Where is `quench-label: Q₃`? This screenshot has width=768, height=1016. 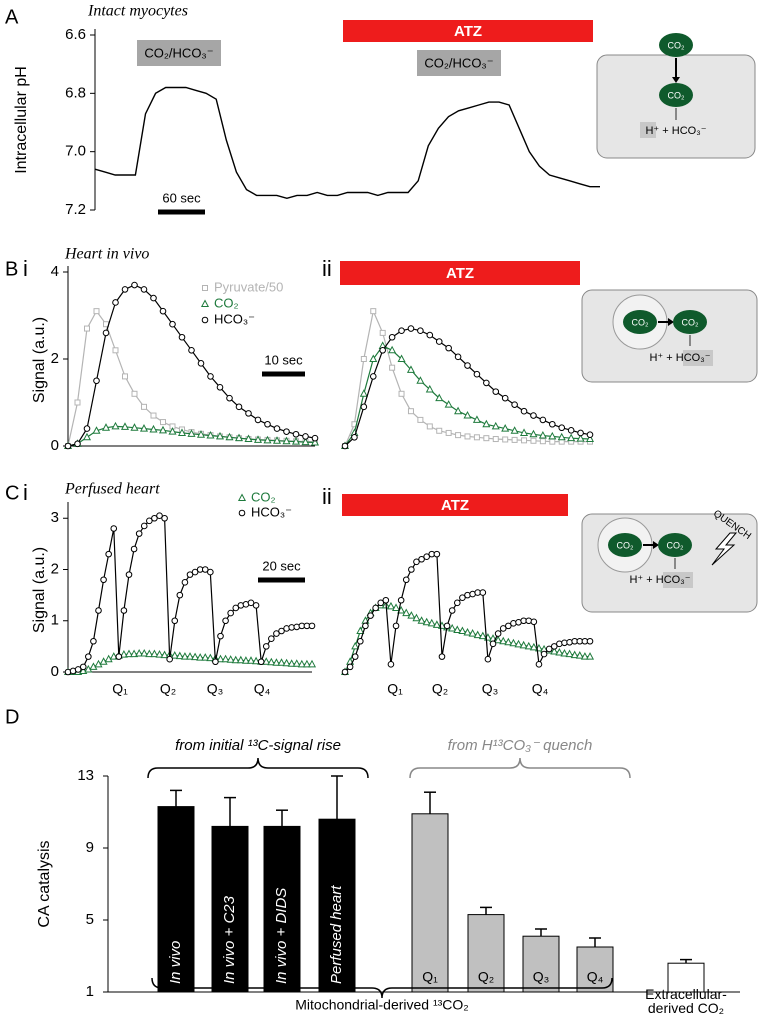
quench-label: Q₃ is located at coordinates (490, 689).